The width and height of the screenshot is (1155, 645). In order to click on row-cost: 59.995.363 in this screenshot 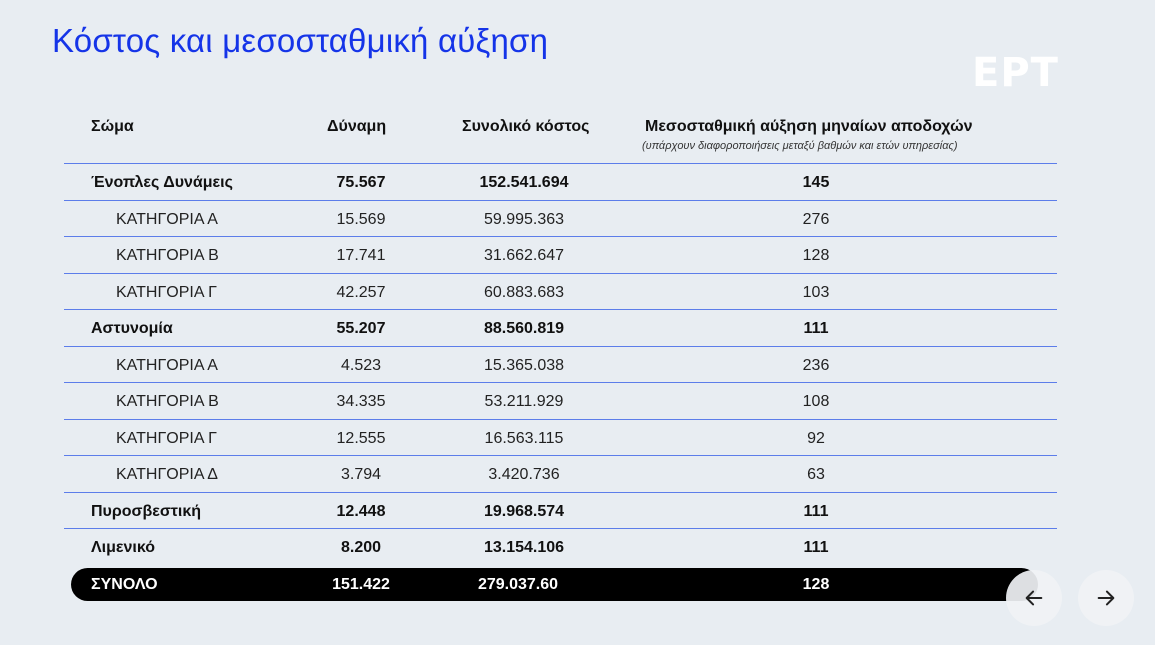, I will do `click(524, 219)`.